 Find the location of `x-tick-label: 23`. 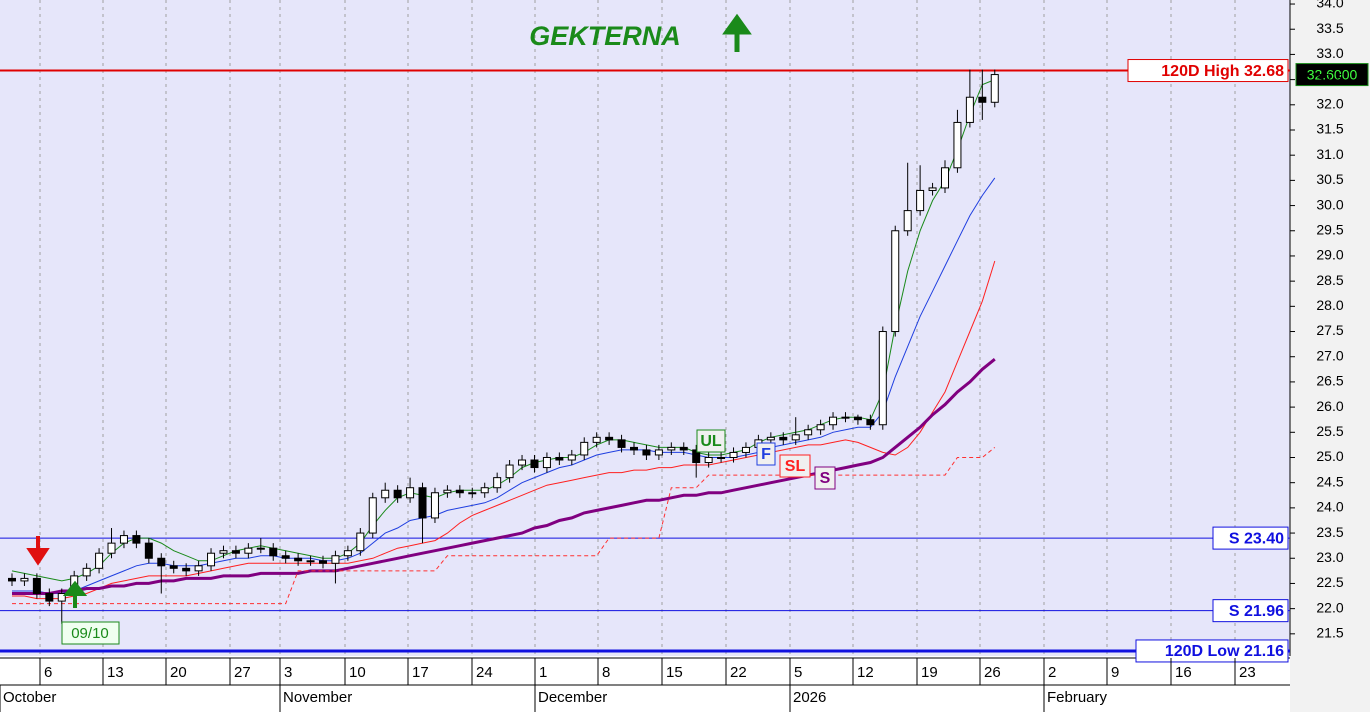

x-tick-label: 23 is located at coordinates (1247, 672).